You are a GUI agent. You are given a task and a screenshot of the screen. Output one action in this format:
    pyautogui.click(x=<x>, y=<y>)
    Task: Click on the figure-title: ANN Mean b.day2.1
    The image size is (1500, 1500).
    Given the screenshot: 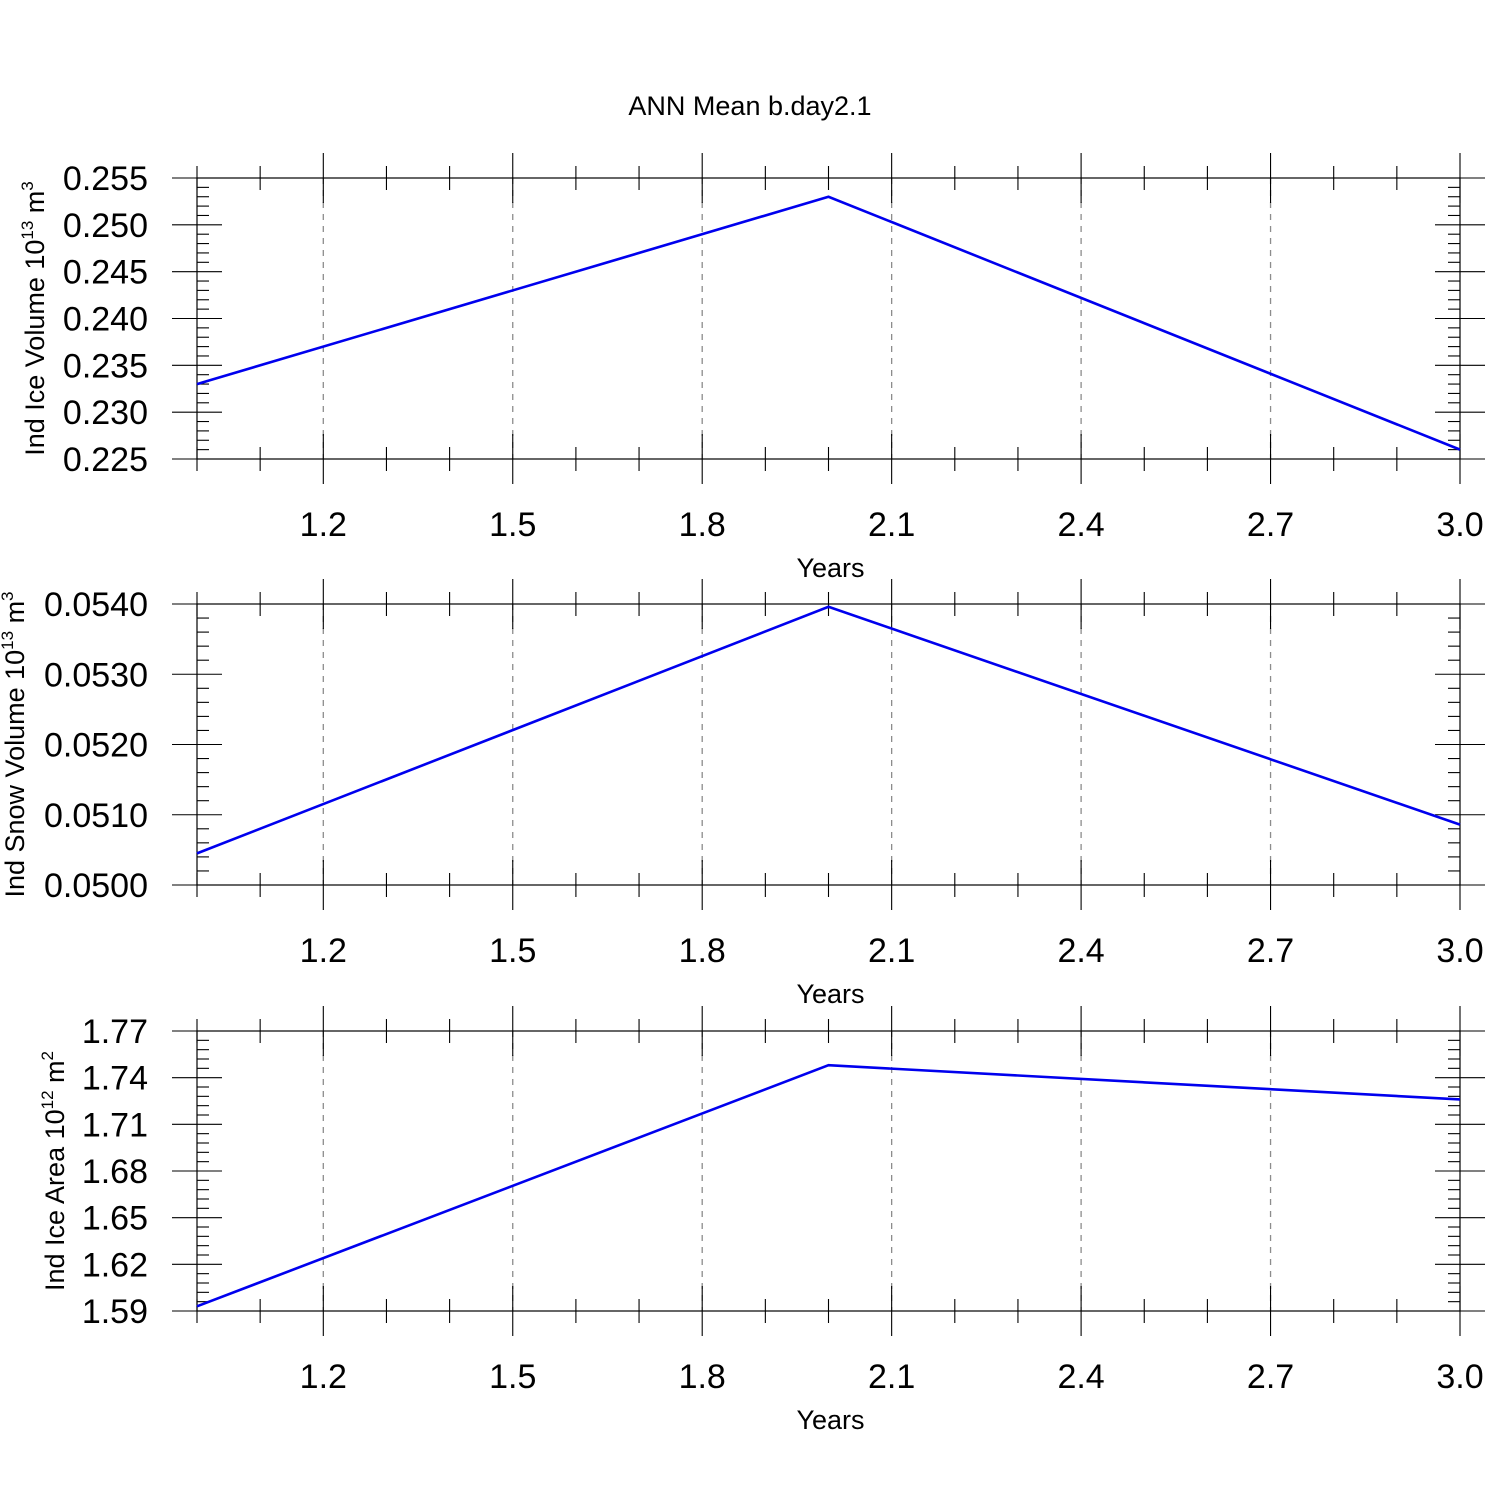 What is the action you would take?
    pyautogui.click(x=749, y=106)
    